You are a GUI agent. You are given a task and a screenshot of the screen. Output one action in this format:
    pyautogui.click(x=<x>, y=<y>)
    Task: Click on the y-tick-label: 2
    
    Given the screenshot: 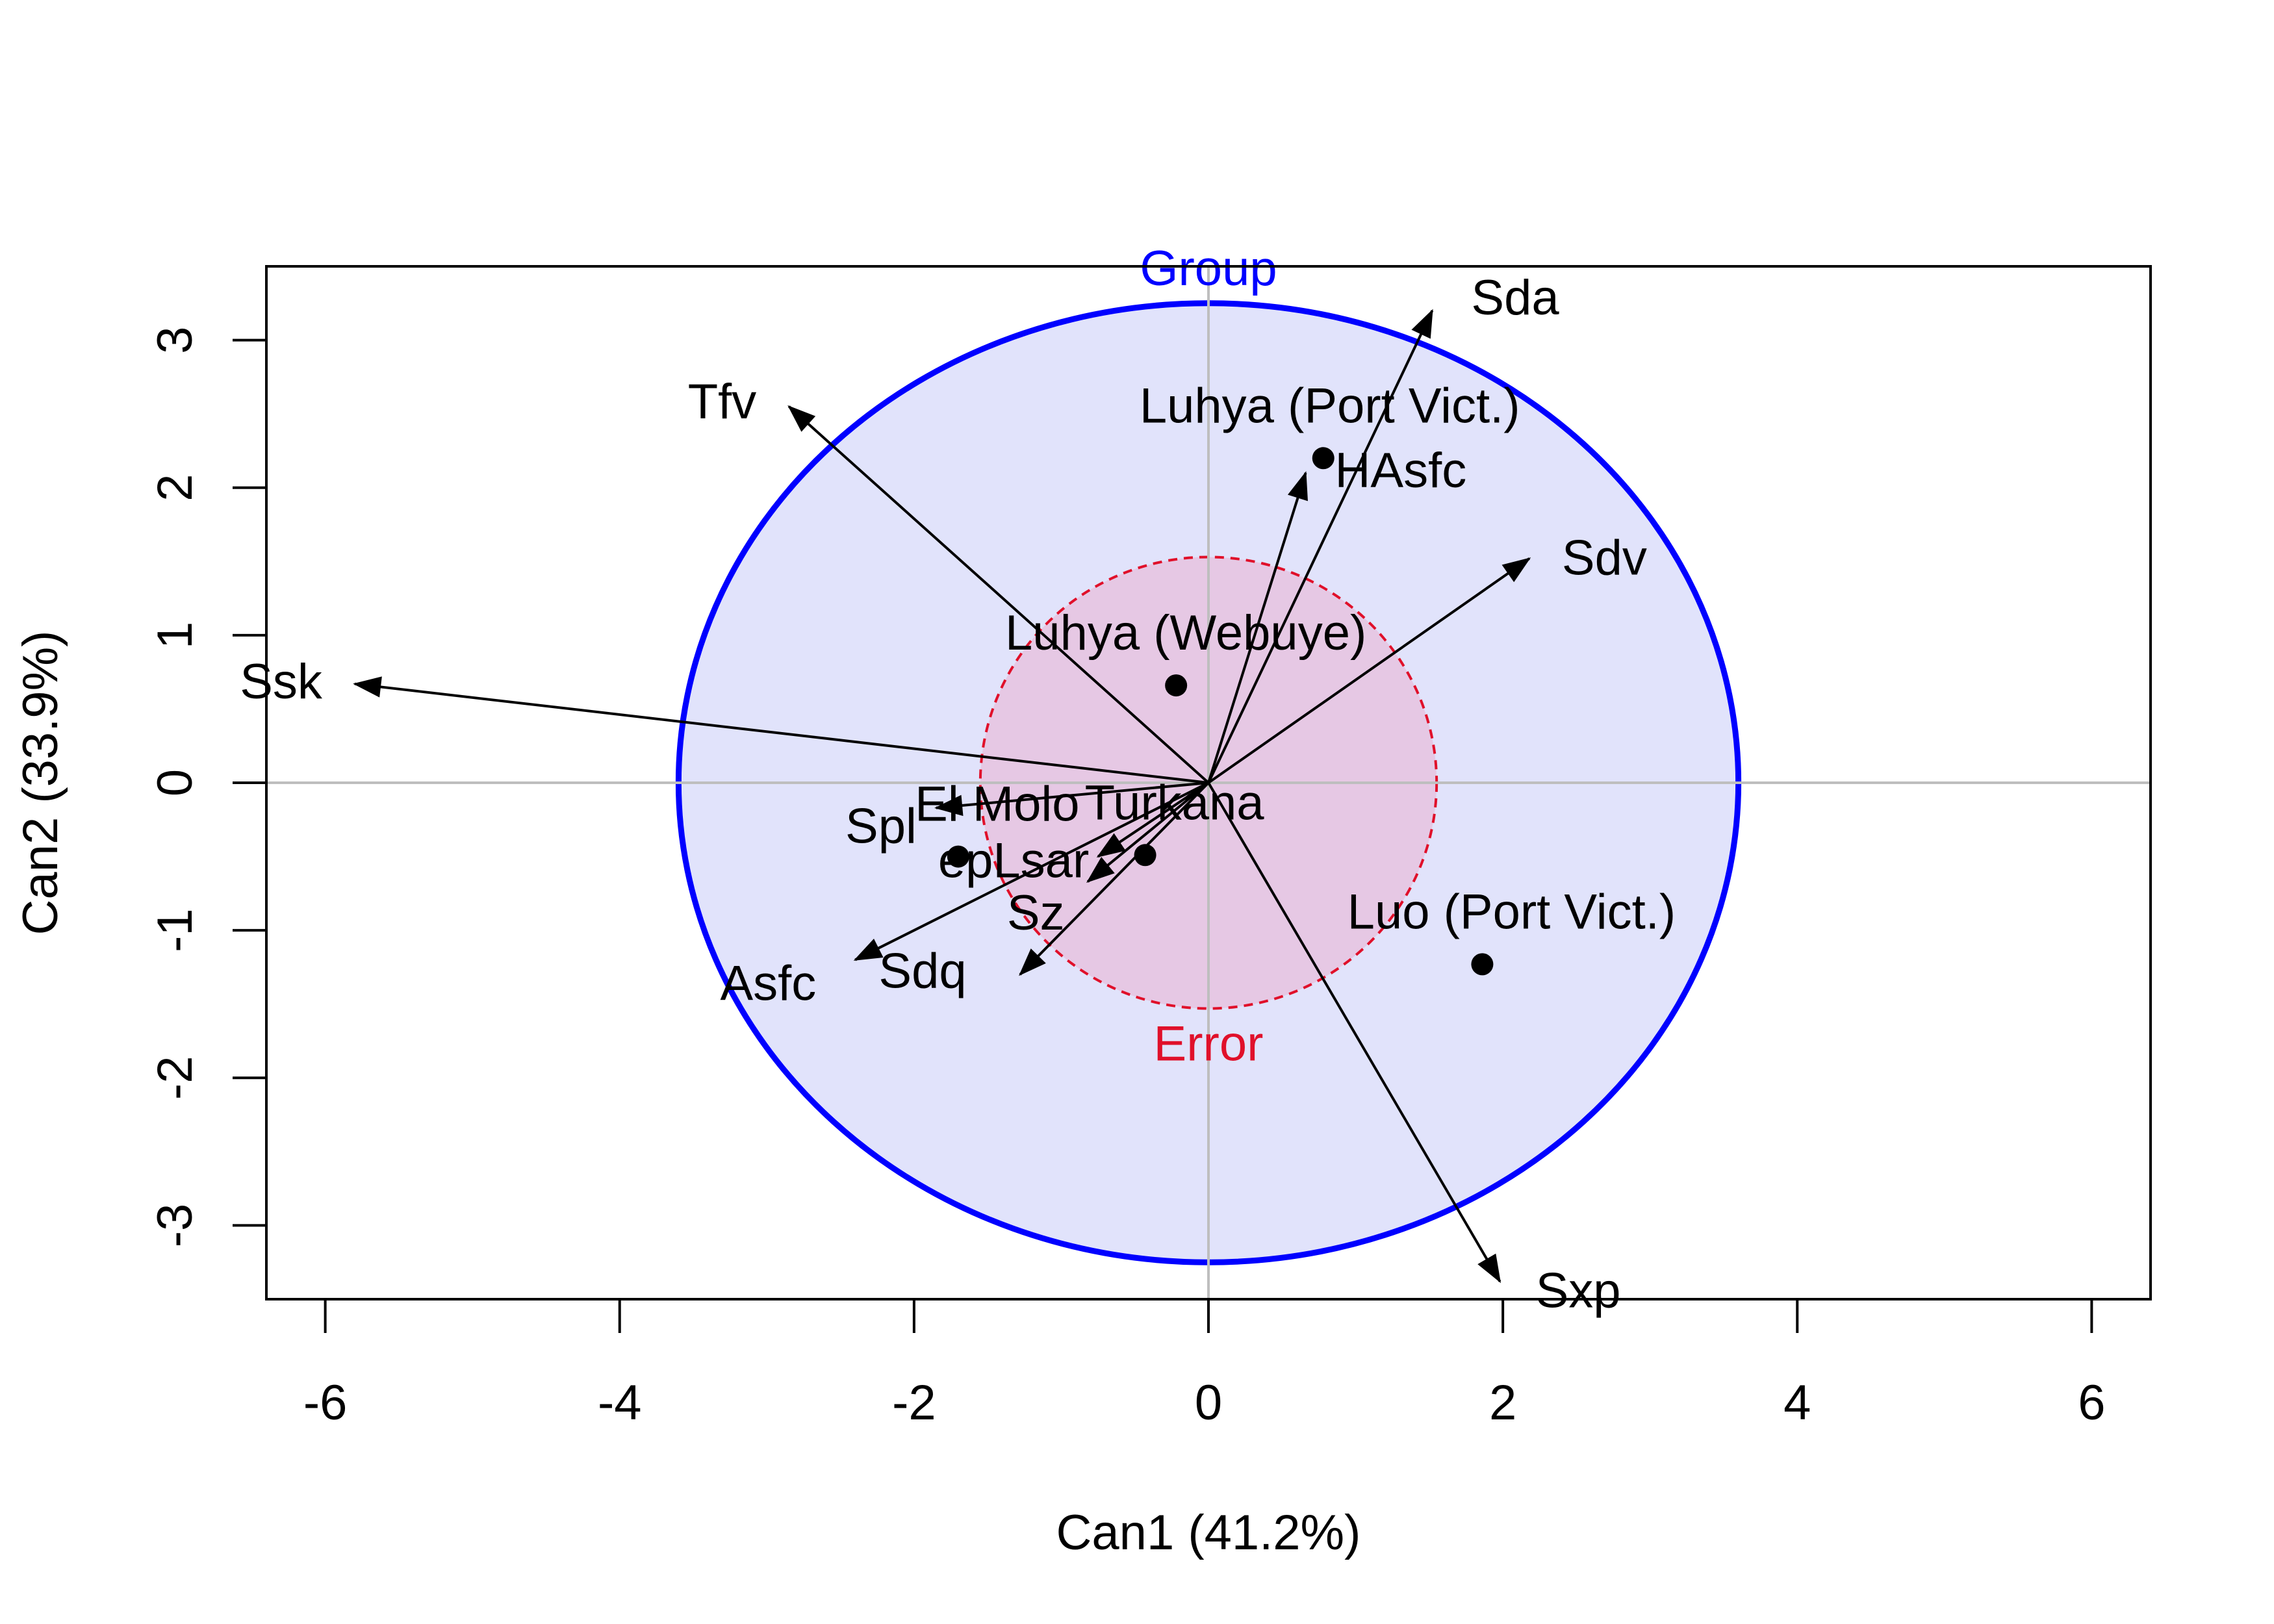 What is the action you would take?
    pyautogui.click(x=175, y=487)
    